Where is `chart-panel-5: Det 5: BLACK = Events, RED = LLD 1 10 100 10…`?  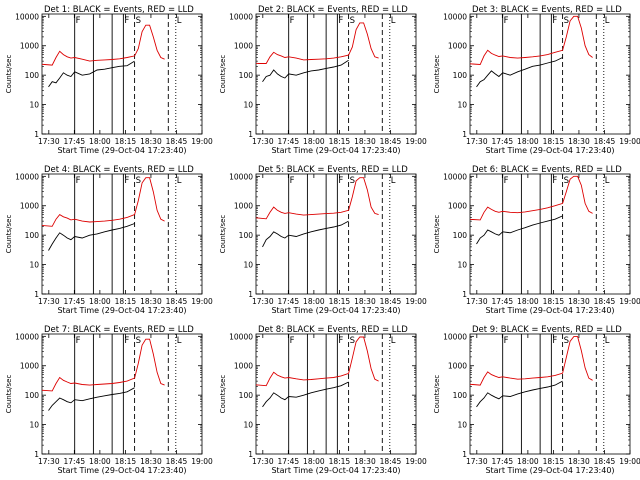 chart-panel-5: Det 5: BLACK = Events, RED = LLD 1 10 100 10… is located at coordinates (323, 240).